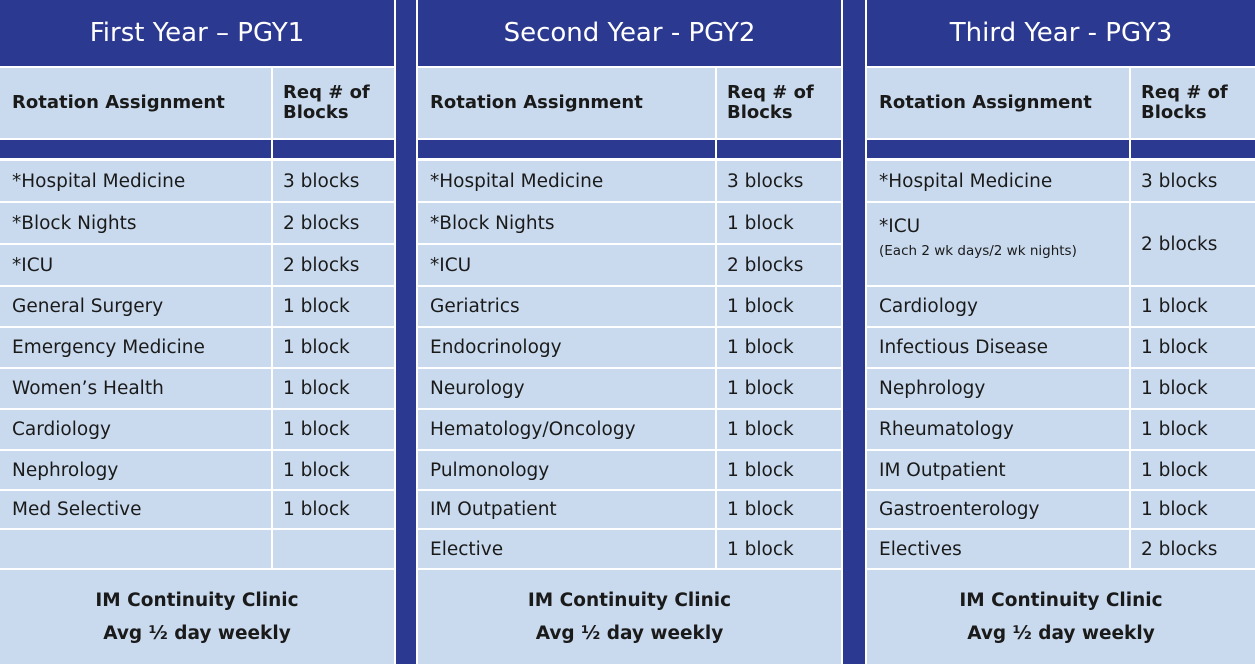 Image resolution: width=1255 pixels, height=664 pixels. I want to click on pgy2-row-rotation: *ICU, so click(566, 265).